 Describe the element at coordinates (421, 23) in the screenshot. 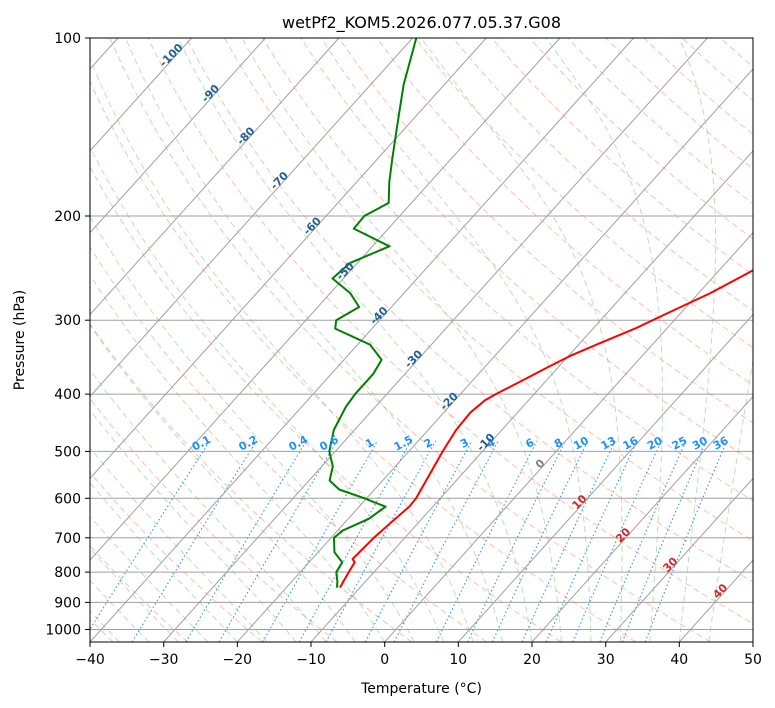

I see `chart-title: wetPf2_KOM5.2026.077.05.37.G08` at that location.